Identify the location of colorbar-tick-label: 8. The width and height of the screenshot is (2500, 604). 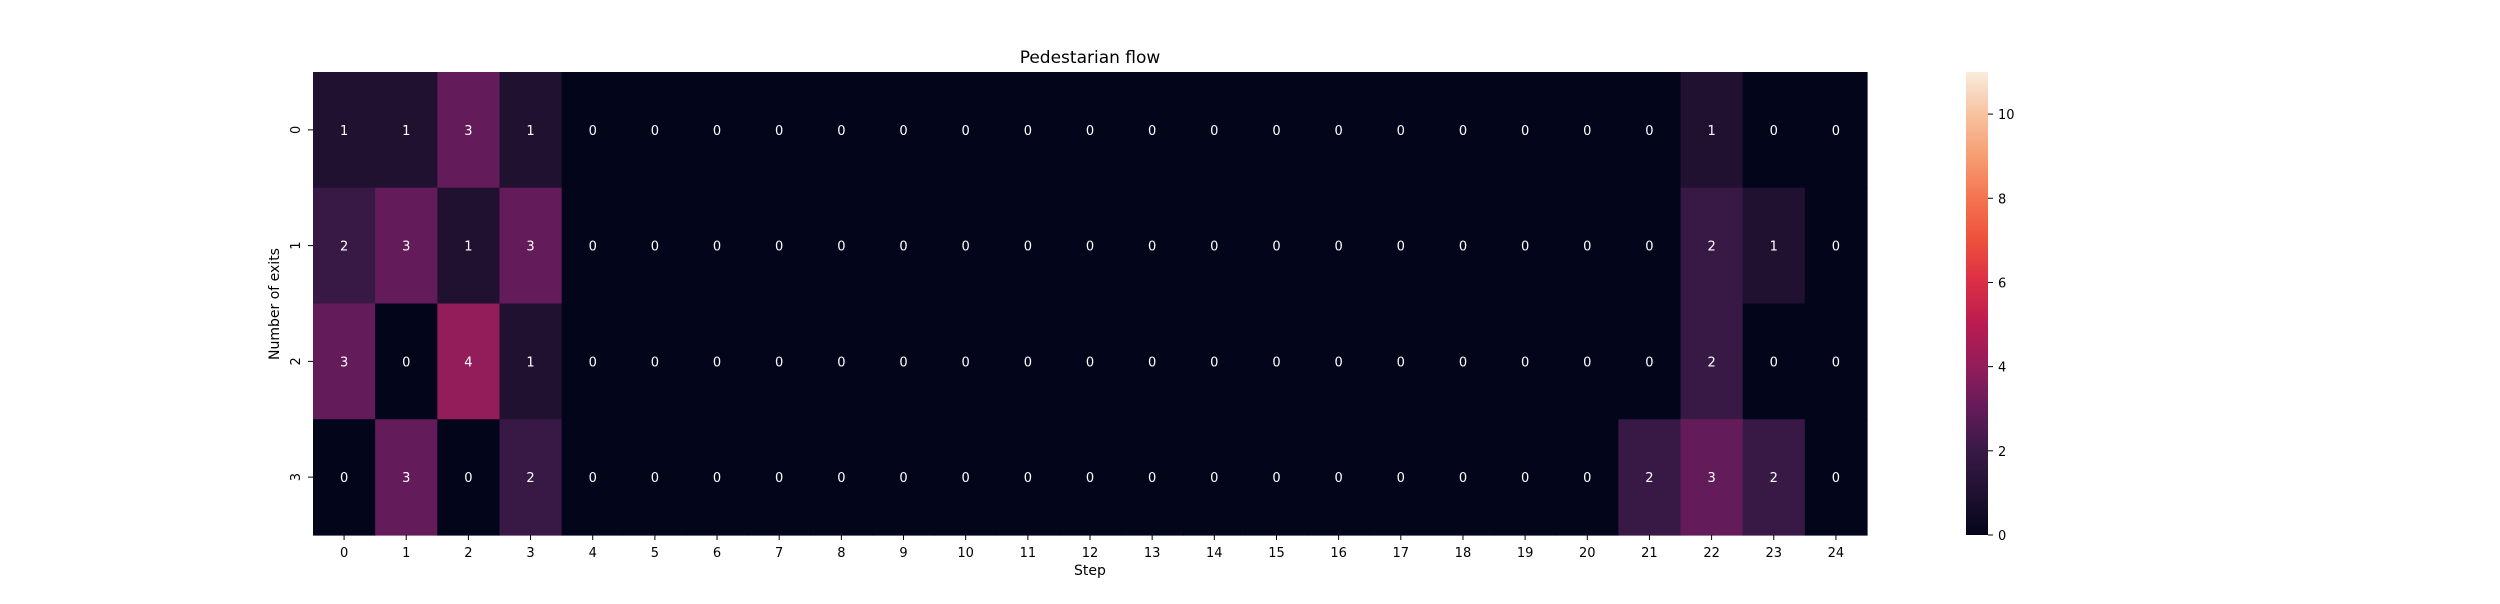
(2002, 199).